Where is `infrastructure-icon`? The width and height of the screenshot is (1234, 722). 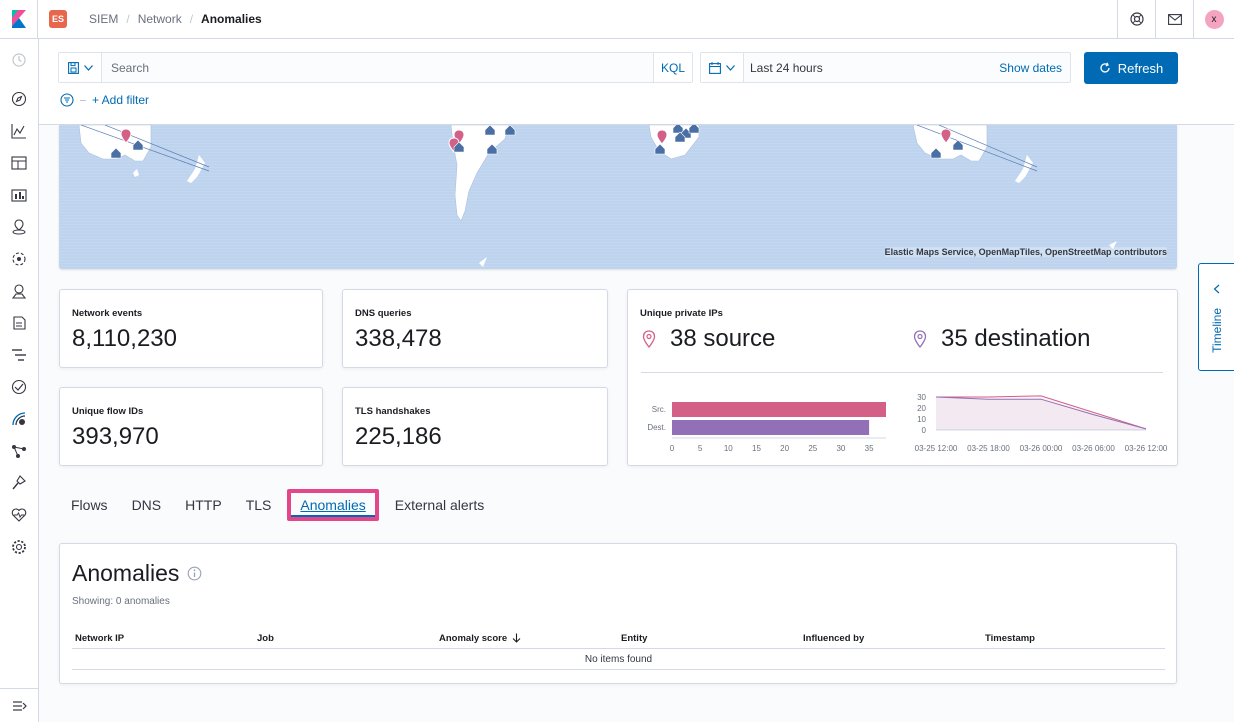
infrastructure-icon is located at coordinates (19, 291).